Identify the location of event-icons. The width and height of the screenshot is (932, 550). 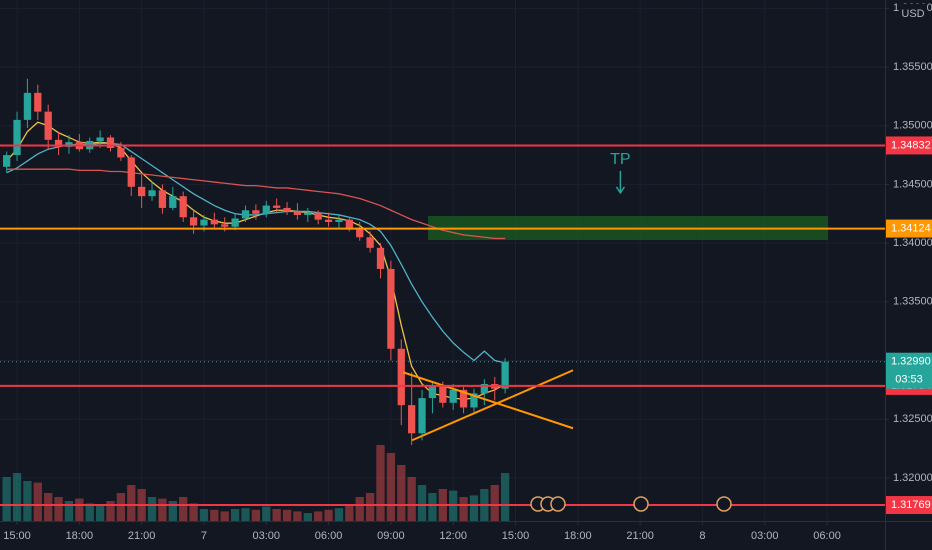
(631, 504).